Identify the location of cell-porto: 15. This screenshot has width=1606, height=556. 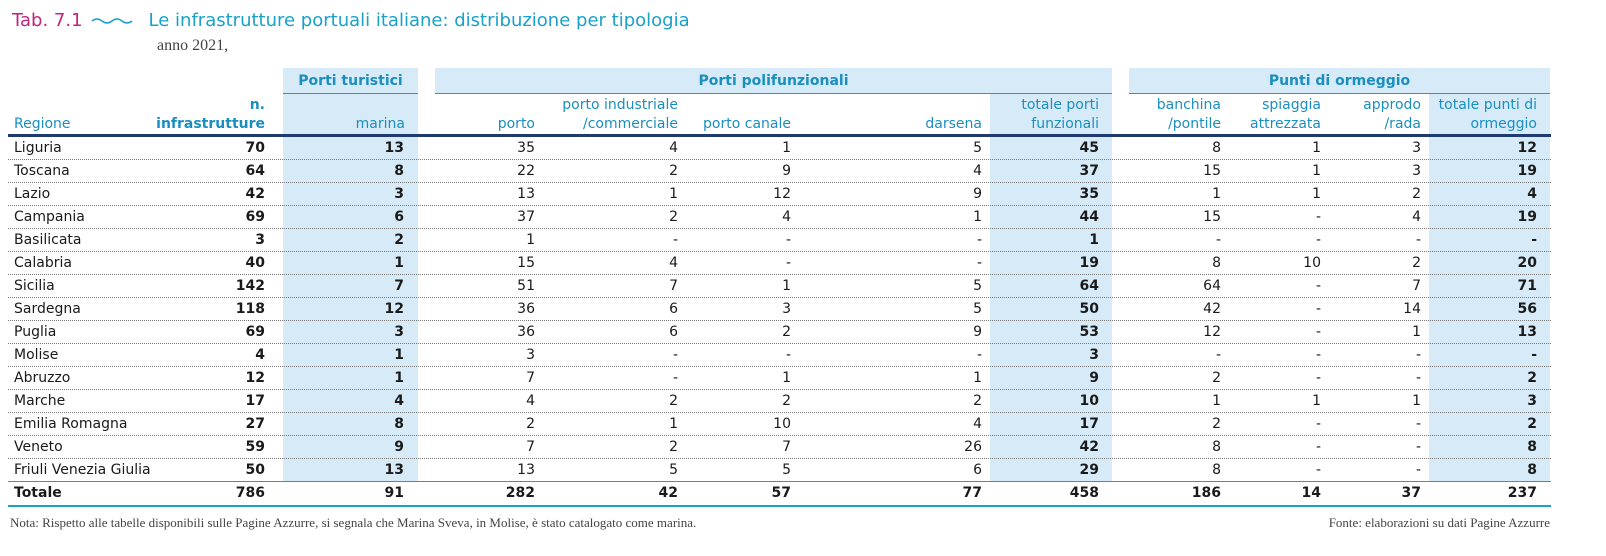
(526, 263).